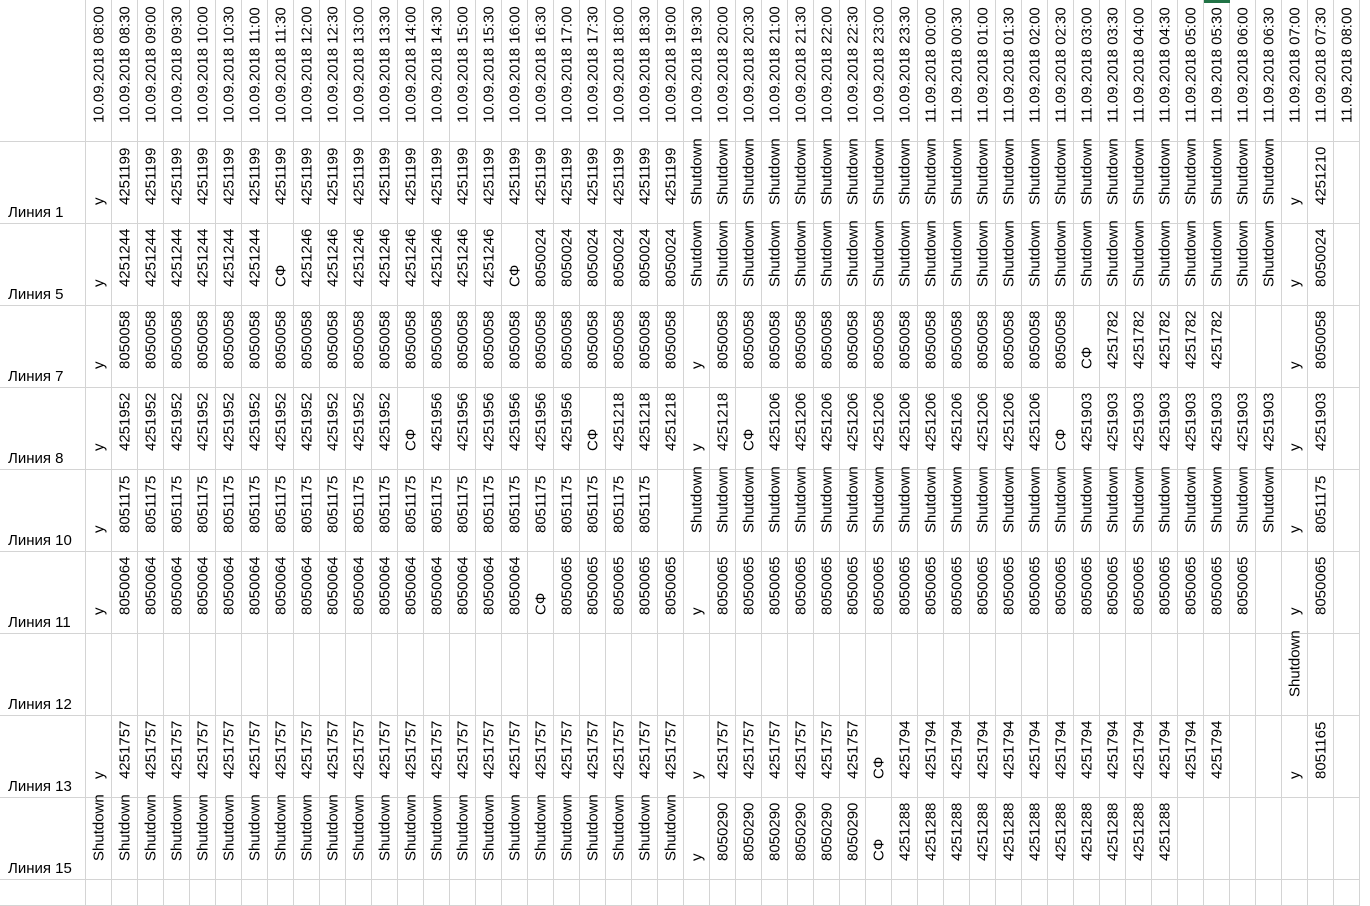  What do you see at coordinates (1087, 71) in the screenshot?
I see `header-cell: 11.09.2018 03:00` at bounding box center [1087, 71].